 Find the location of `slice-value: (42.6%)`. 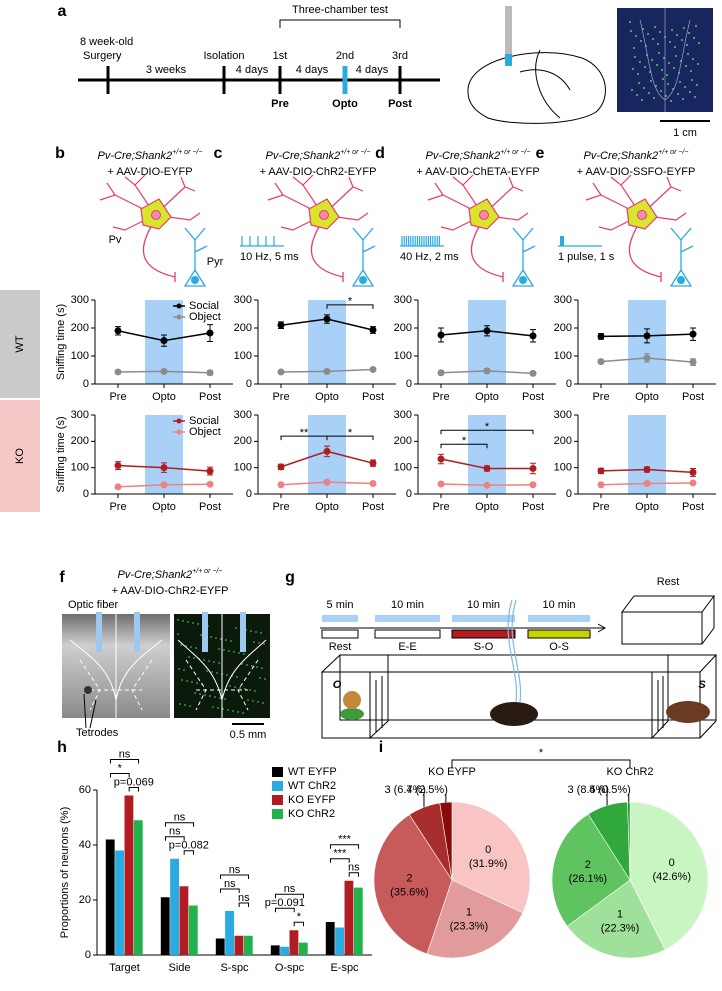

slice-value: (42.6%) is located at coordinates (671, 877).